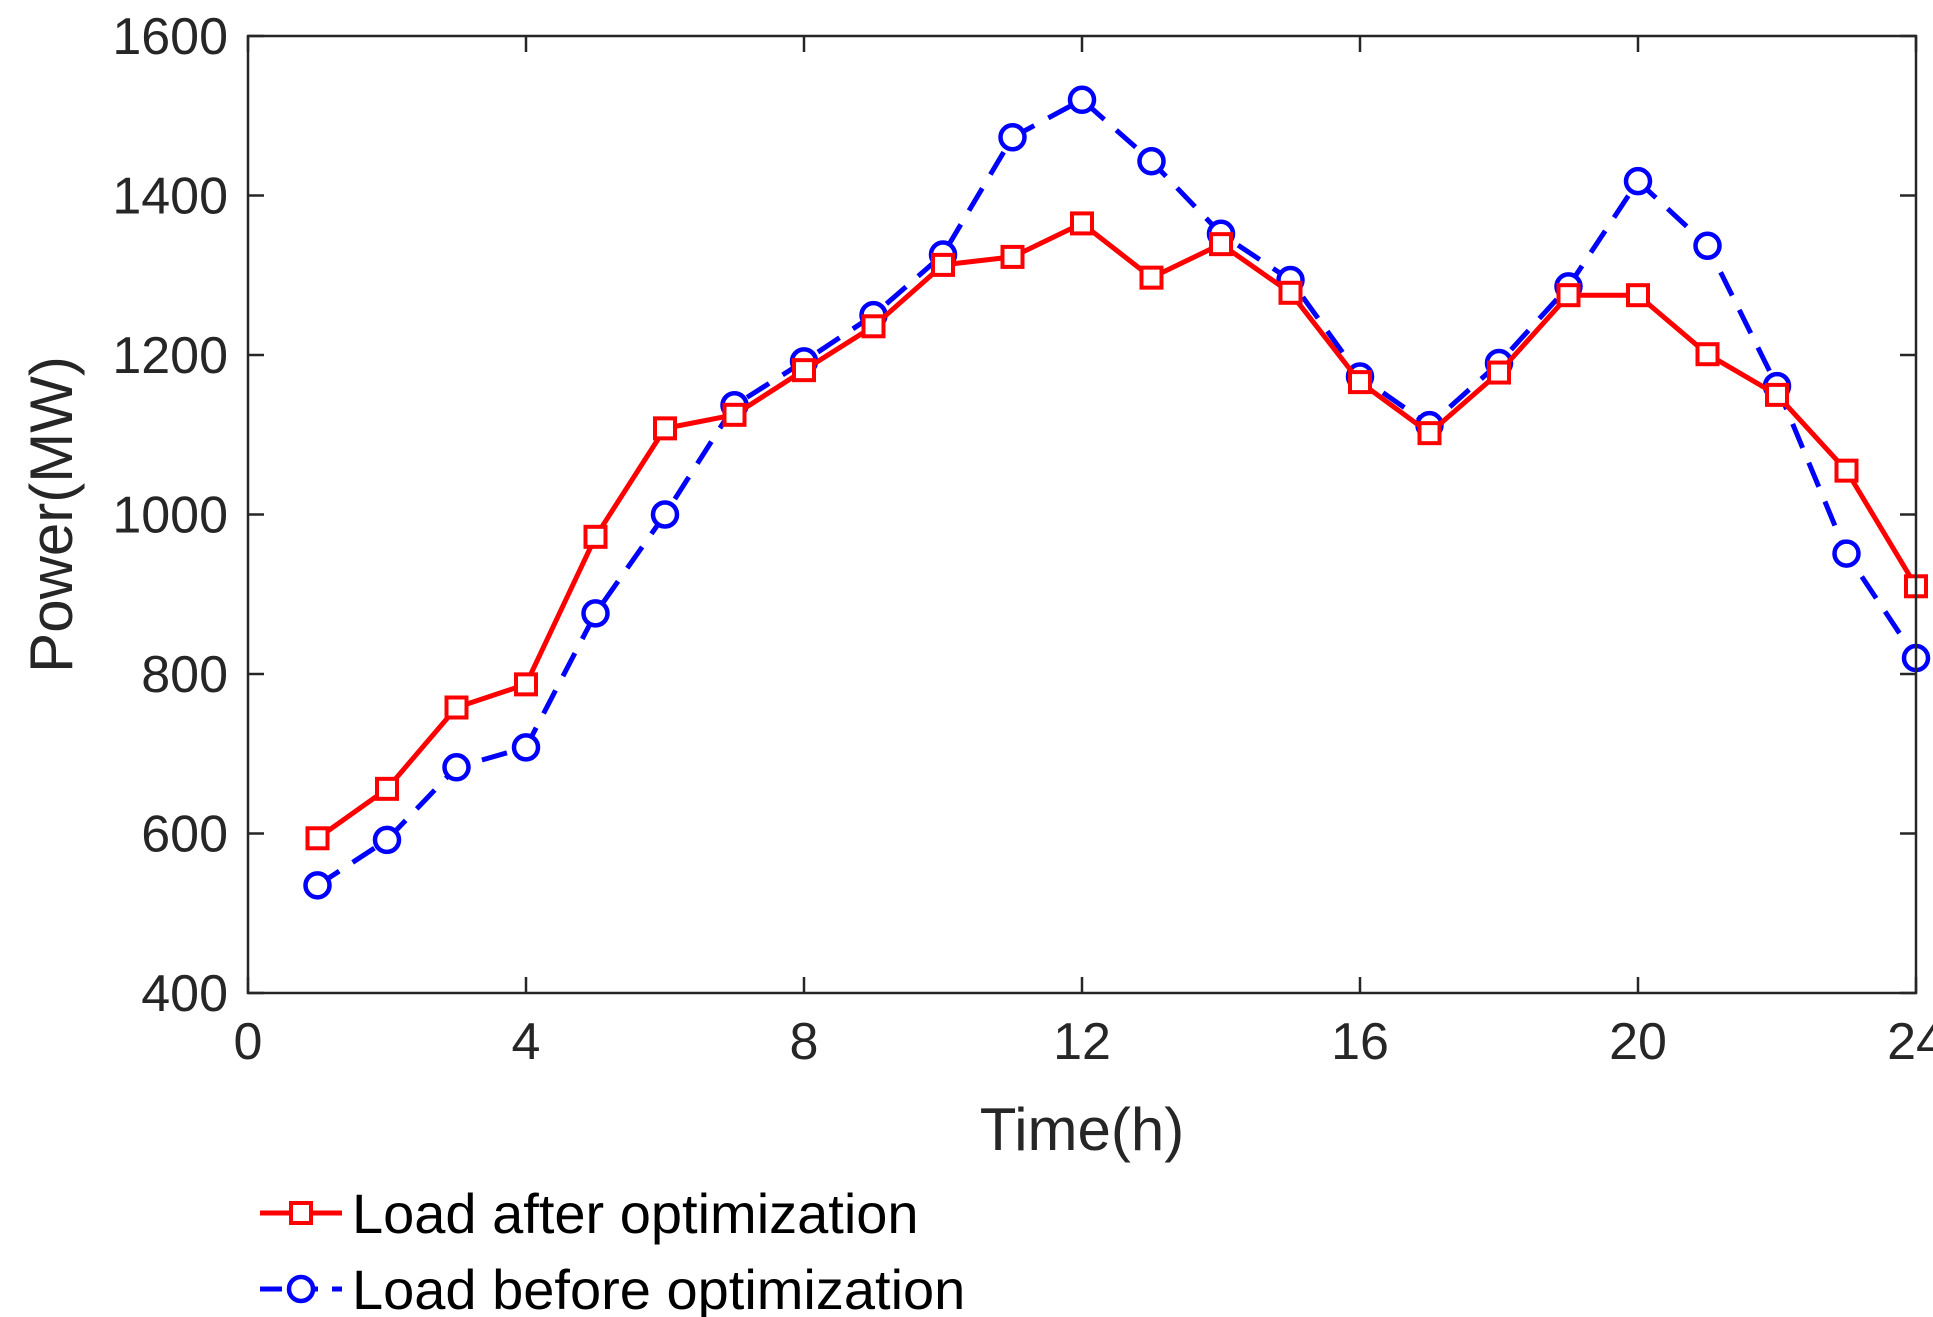 This screenshot has height=1317, width=1933. What do you see at coordinates (170, 197) in the screenshot?
I see `y-tick-label: 1400` at bounding box center [170, 197].